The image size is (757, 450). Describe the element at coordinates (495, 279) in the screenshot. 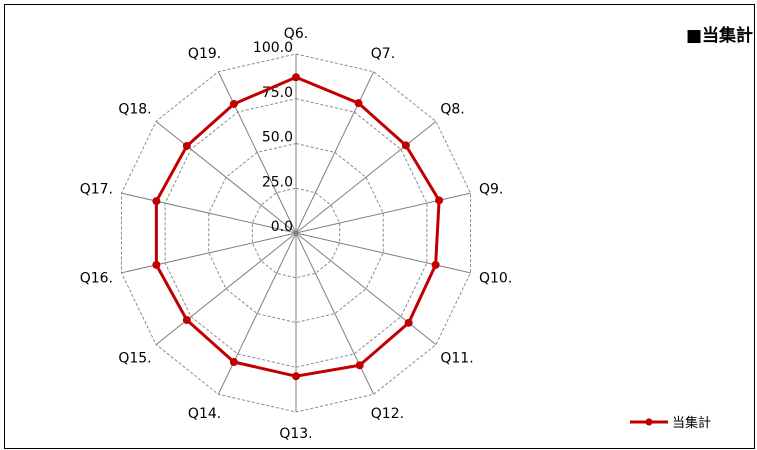

I see `category-label: Q10.` at that location.